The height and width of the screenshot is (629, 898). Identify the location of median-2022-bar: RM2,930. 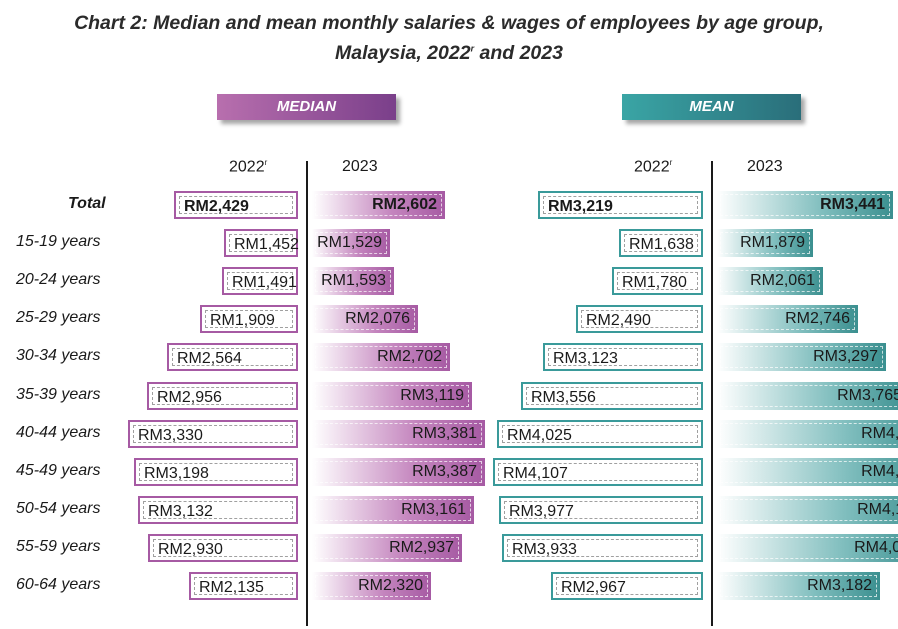
(223, 548).